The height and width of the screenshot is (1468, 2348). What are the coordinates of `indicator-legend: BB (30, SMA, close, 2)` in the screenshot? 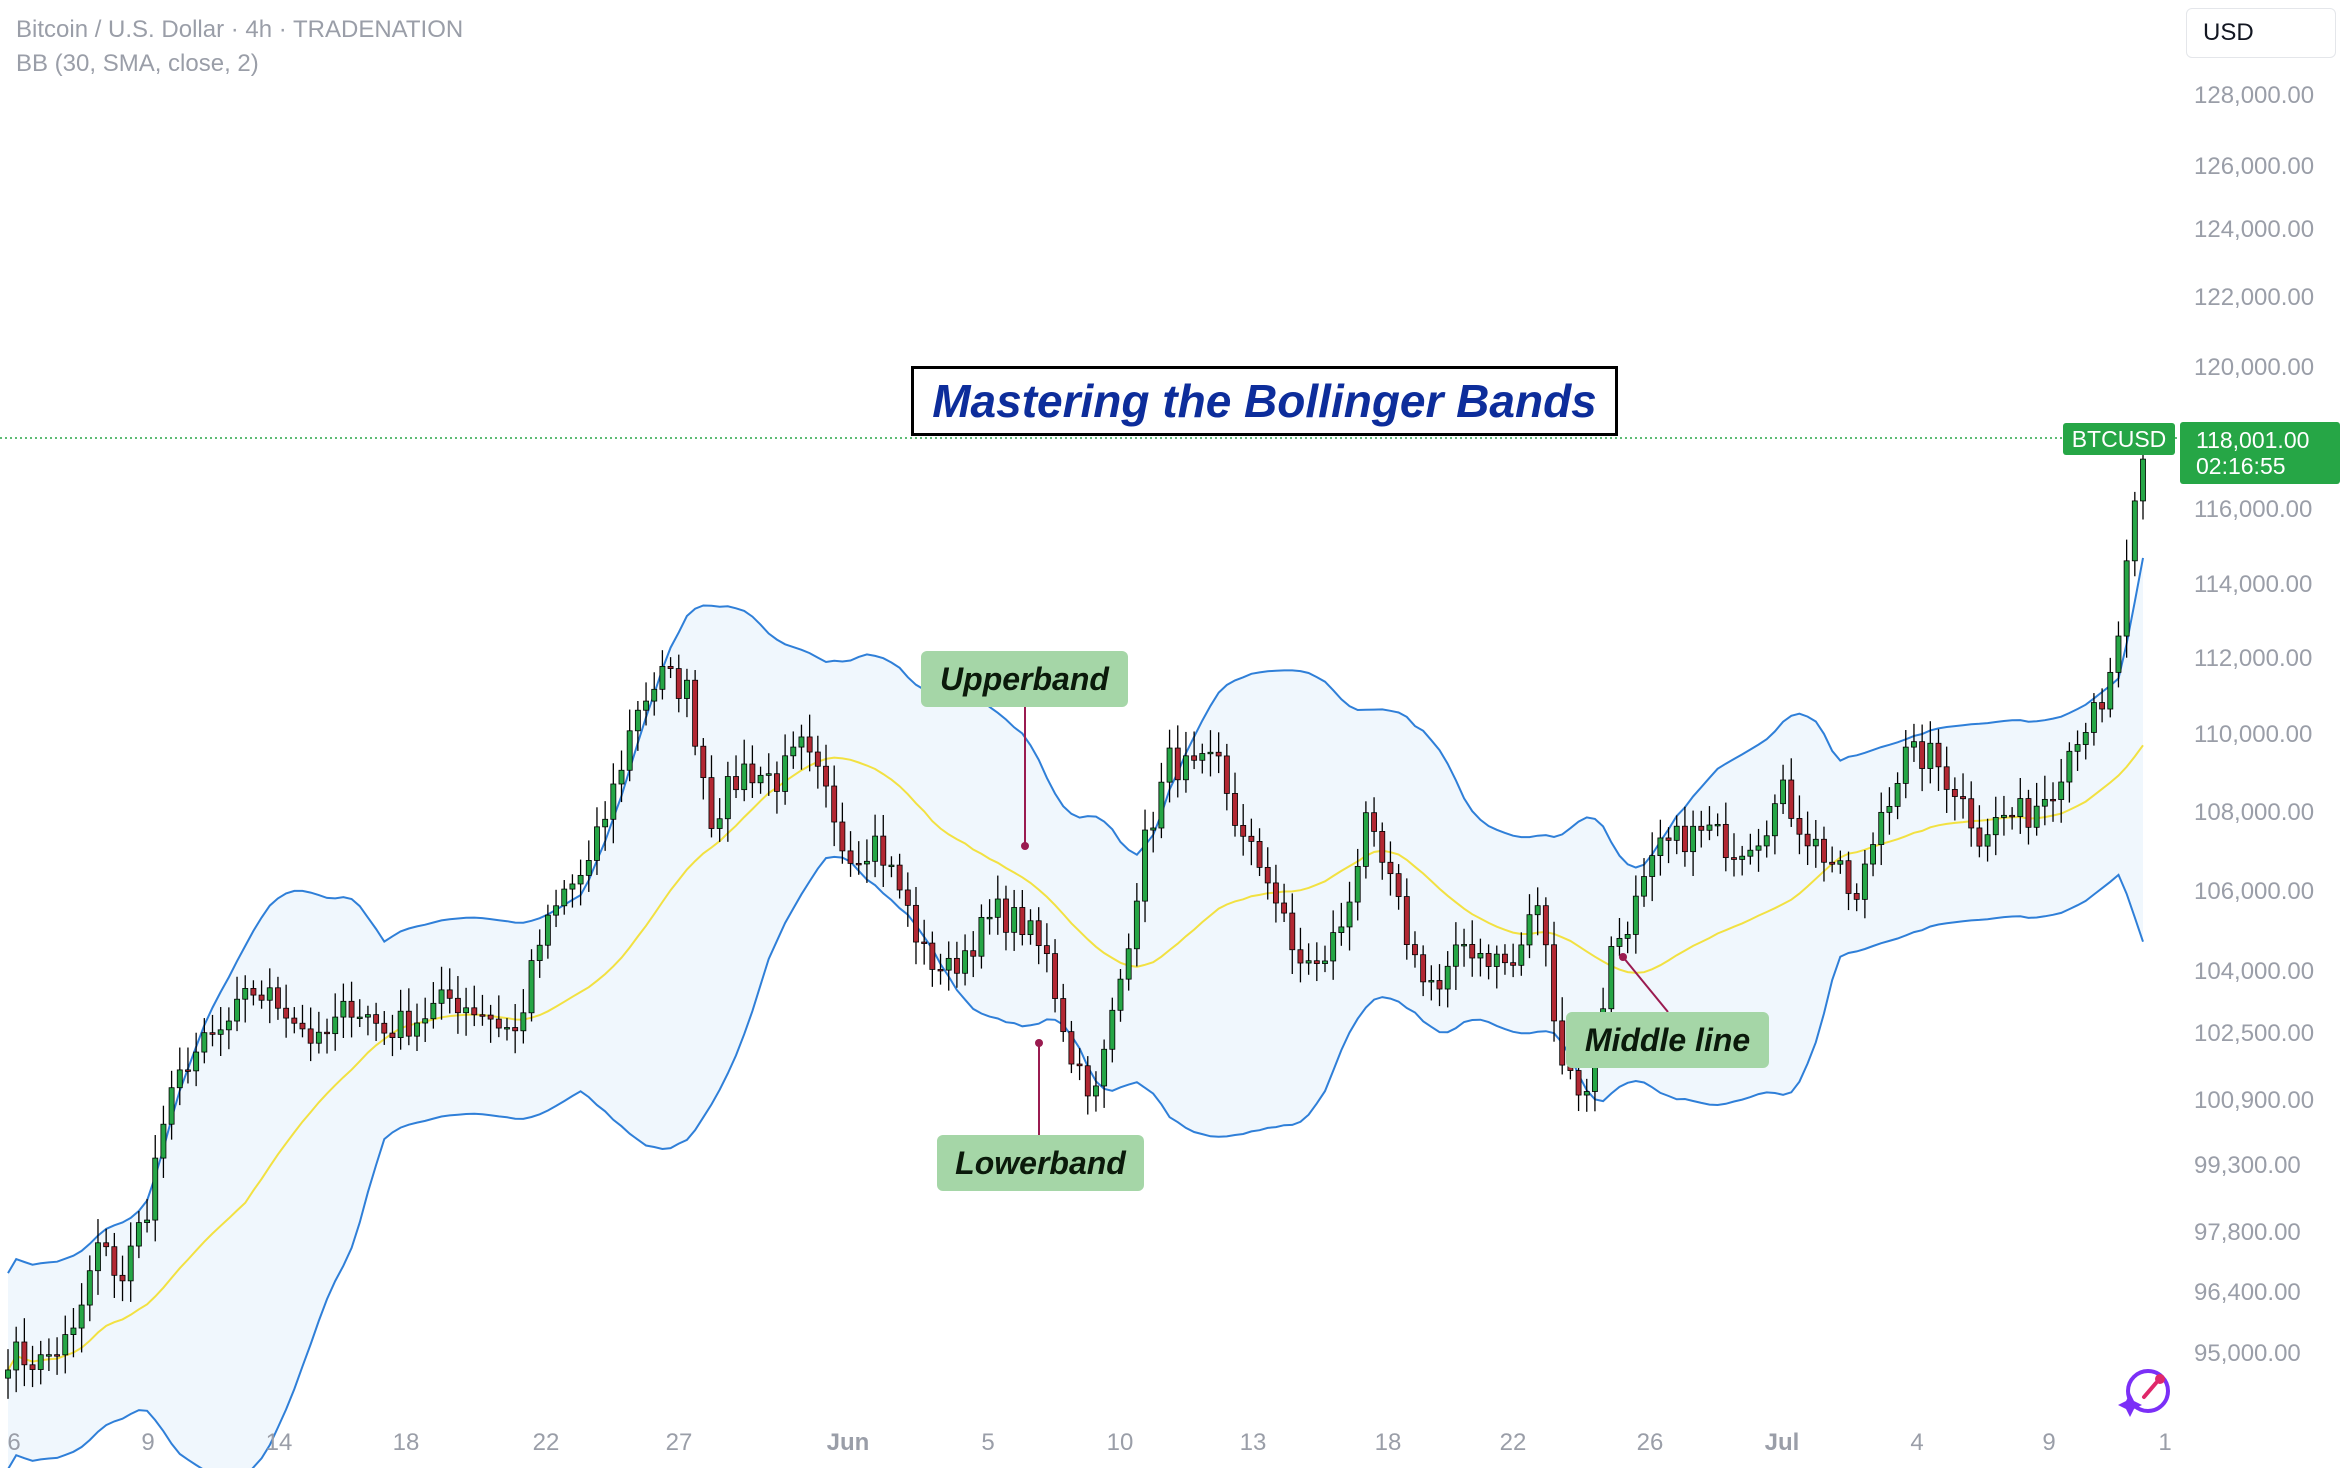 It's located at (137, 63).